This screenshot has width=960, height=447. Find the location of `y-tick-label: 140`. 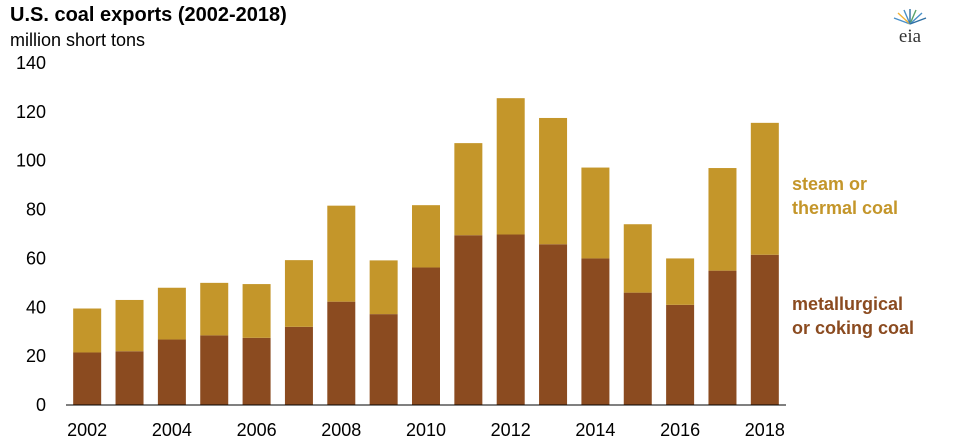

y-tick-label: 140 is located at coordinates (31, 63).